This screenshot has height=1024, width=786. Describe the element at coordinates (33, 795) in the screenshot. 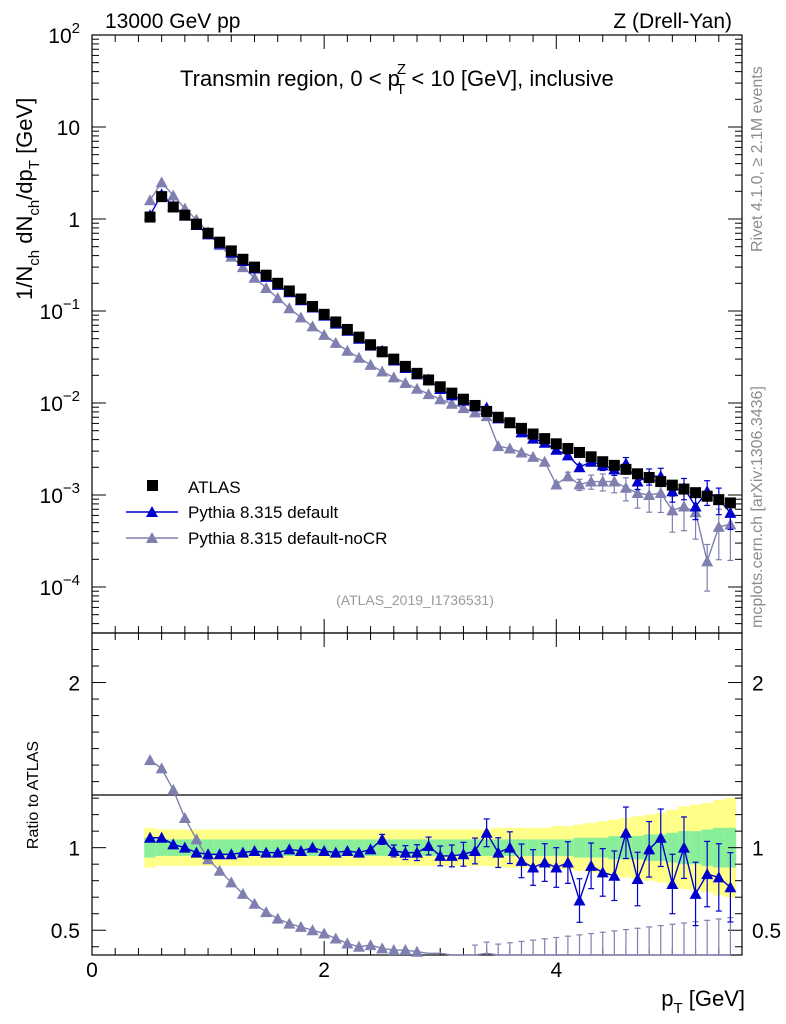

I see `ratio-y-axis-label: Ratio to ATLAS` at that location.